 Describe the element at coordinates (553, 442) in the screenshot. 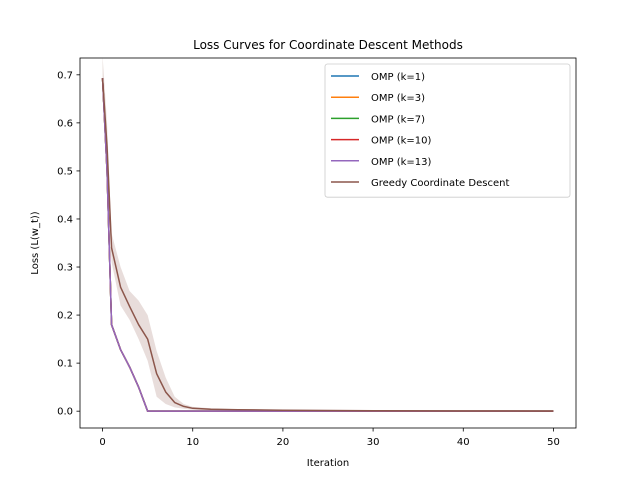

I see `x-tick-label: 50` at that location.